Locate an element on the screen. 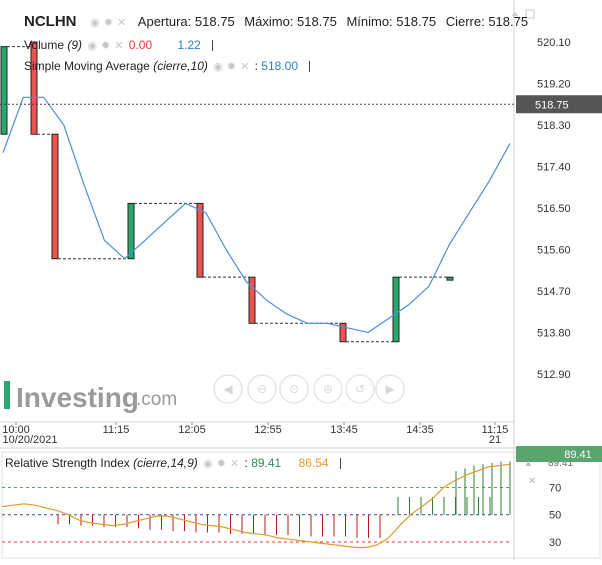 The image size is (602, 565). rsi-tick-label: 30 is located at coordinates (555, 543).